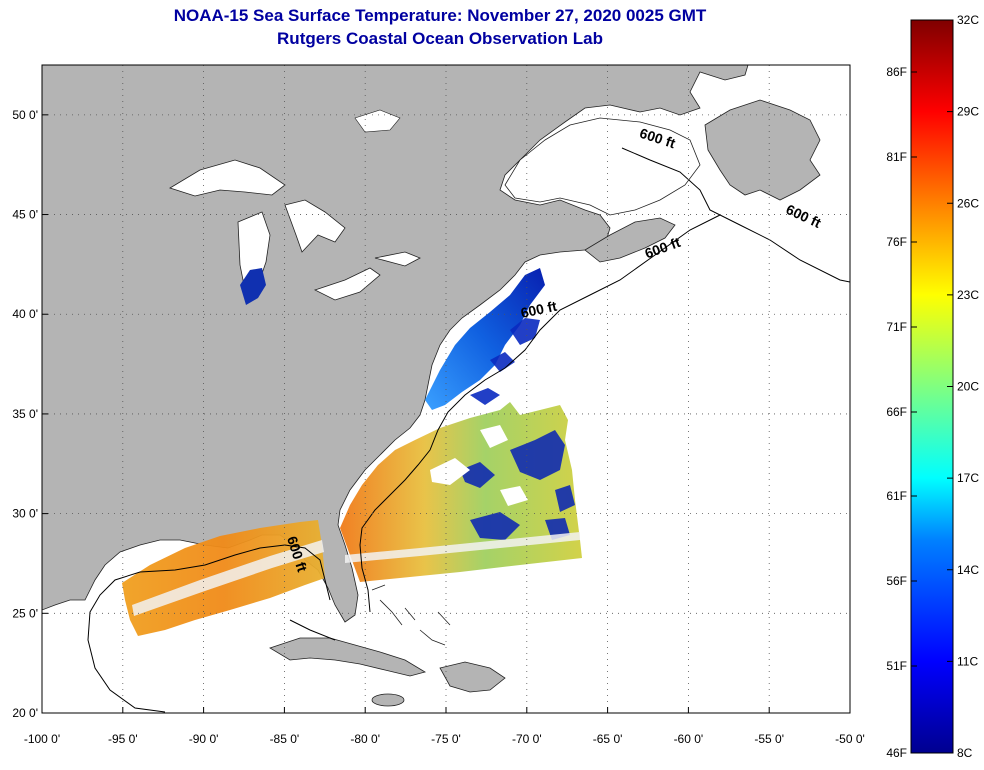 Image resolution: width=984 pixels, height=770 pixels. Describe the element at coordinates (968, 203) in the screenshot. I see `colorbar-celsius-label: 26C` at that location.